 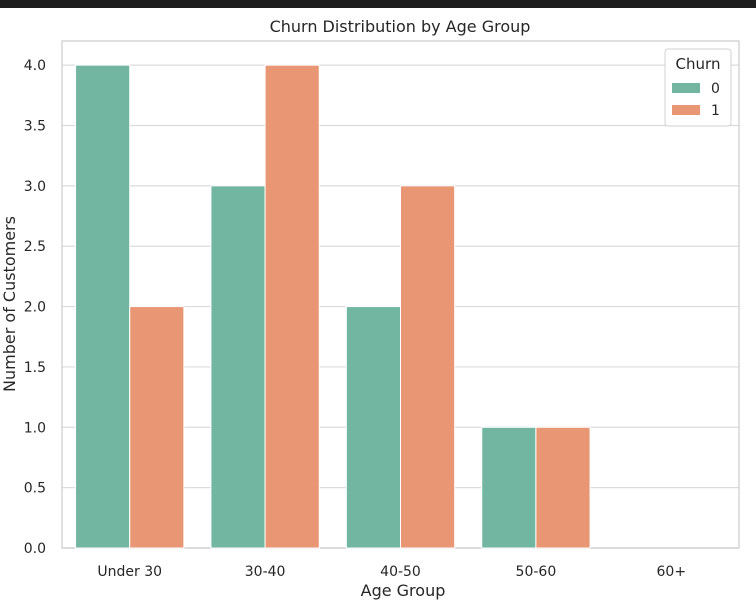 I want to click on y-tick-label: 0.0, so click(x=35, y=549).